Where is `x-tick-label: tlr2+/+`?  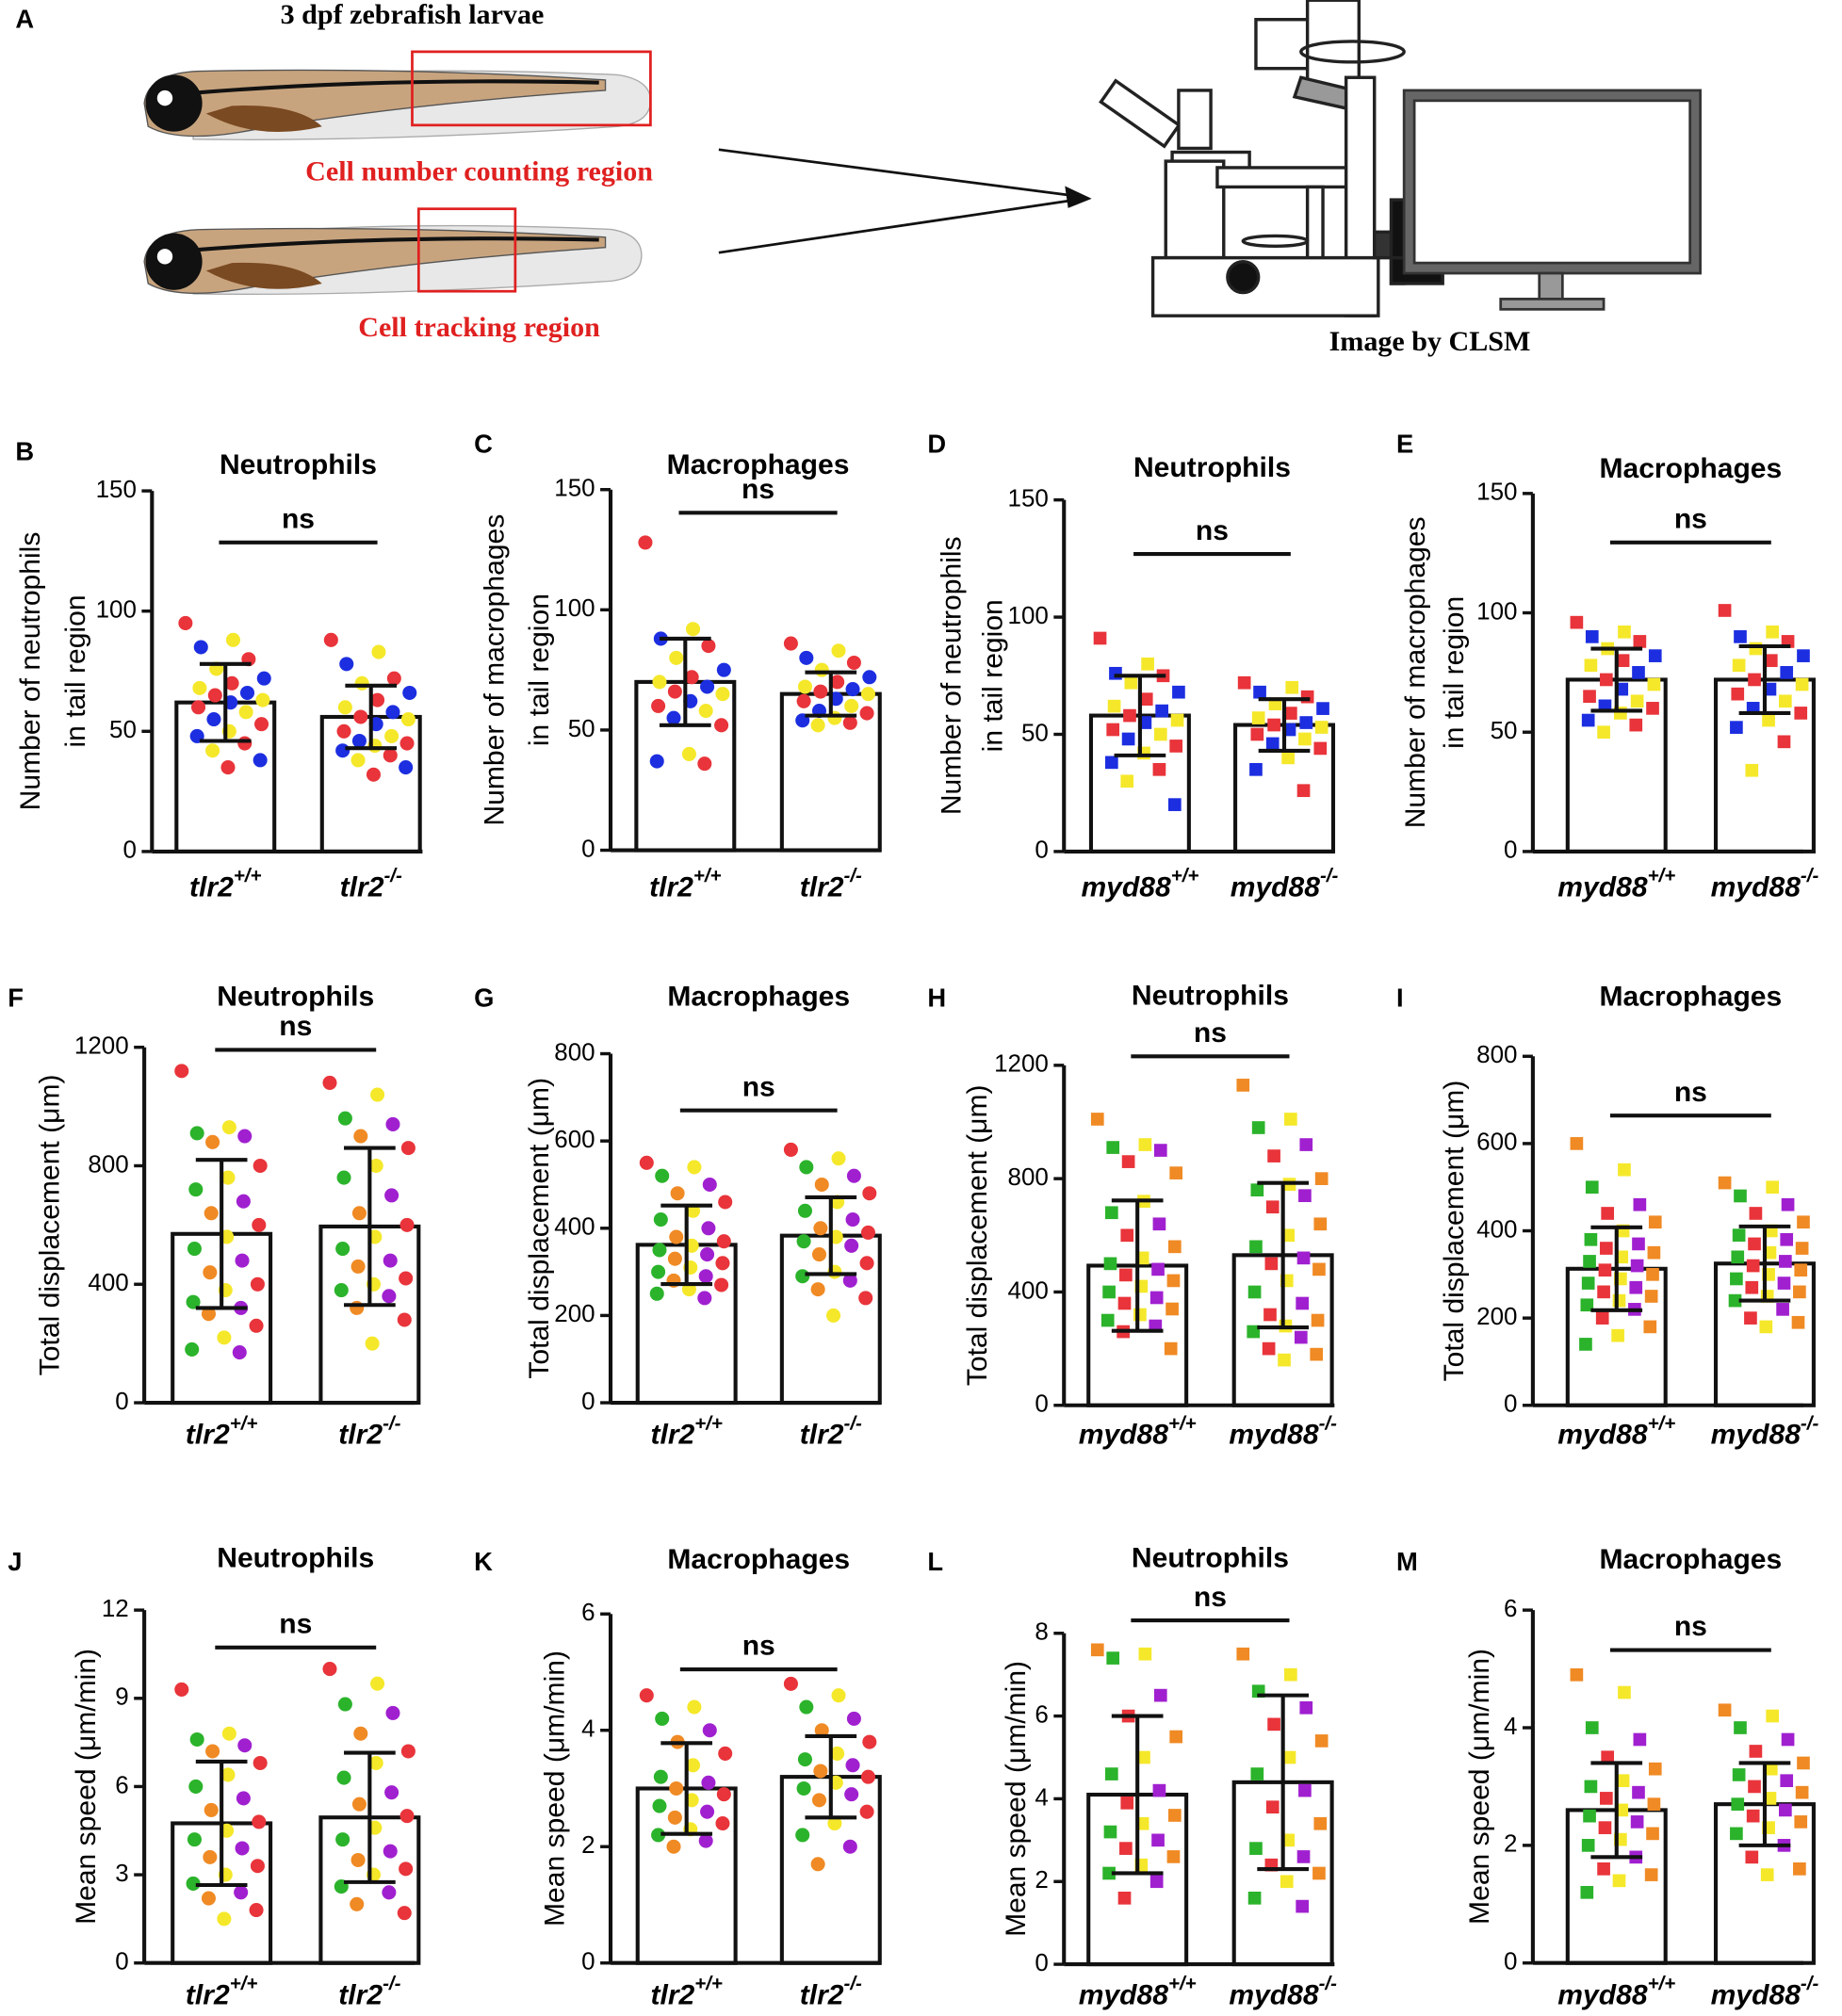 x-tick-label: tlr2+/+ is located at coordinates (222, 1432).